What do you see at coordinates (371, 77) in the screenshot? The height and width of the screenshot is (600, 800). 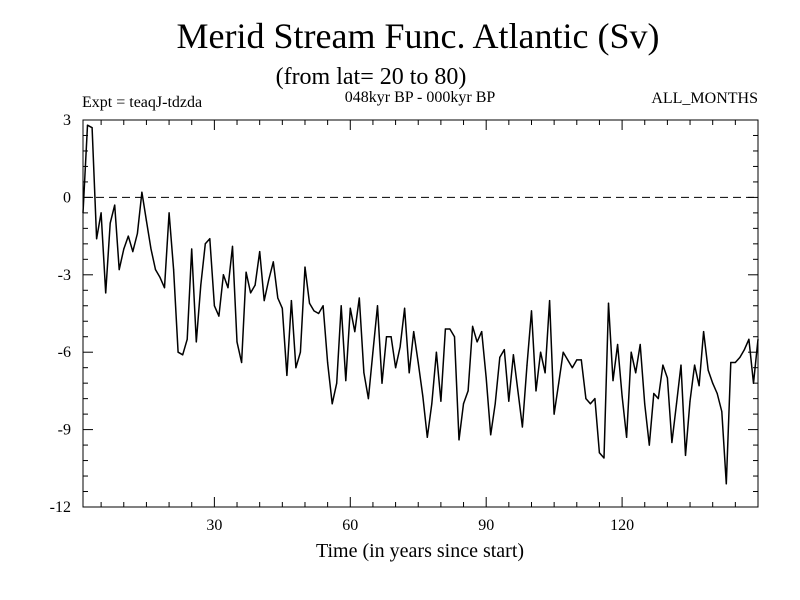 I see `chart-subtitle: (from lat= 20 to 80)` at bounding box center [371, 77].